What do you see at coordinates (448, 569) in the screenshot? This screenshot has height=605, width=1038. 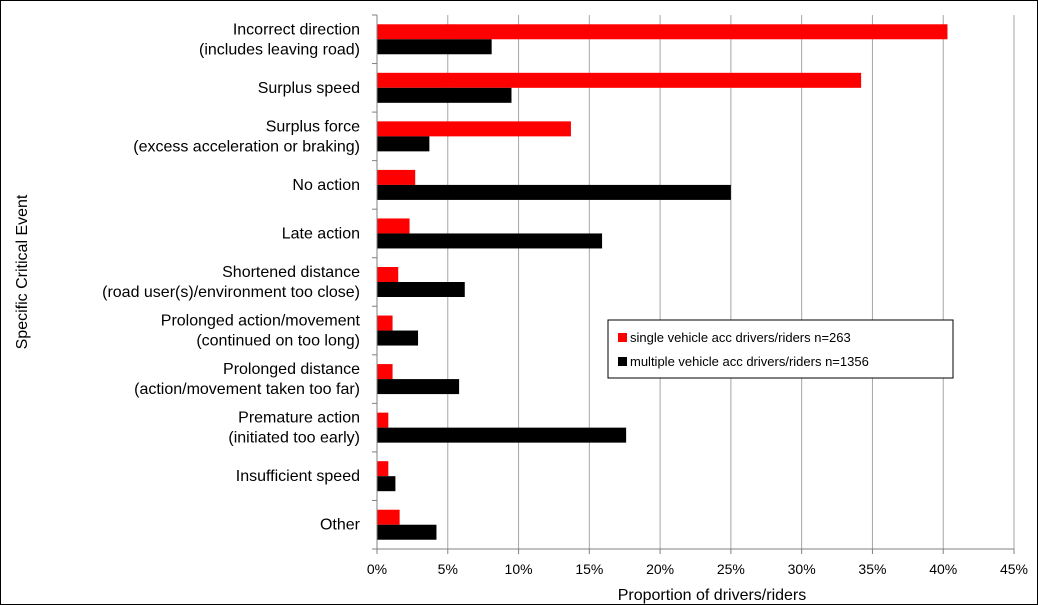 I see `x-tick-label: 5%` at bounding box center [448, 569].